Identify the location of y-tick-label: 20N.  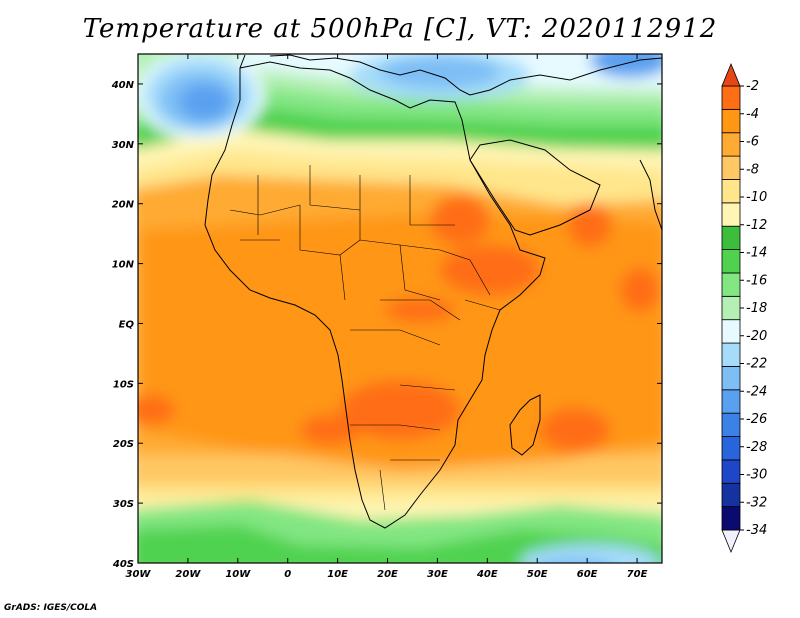
(123, 205).